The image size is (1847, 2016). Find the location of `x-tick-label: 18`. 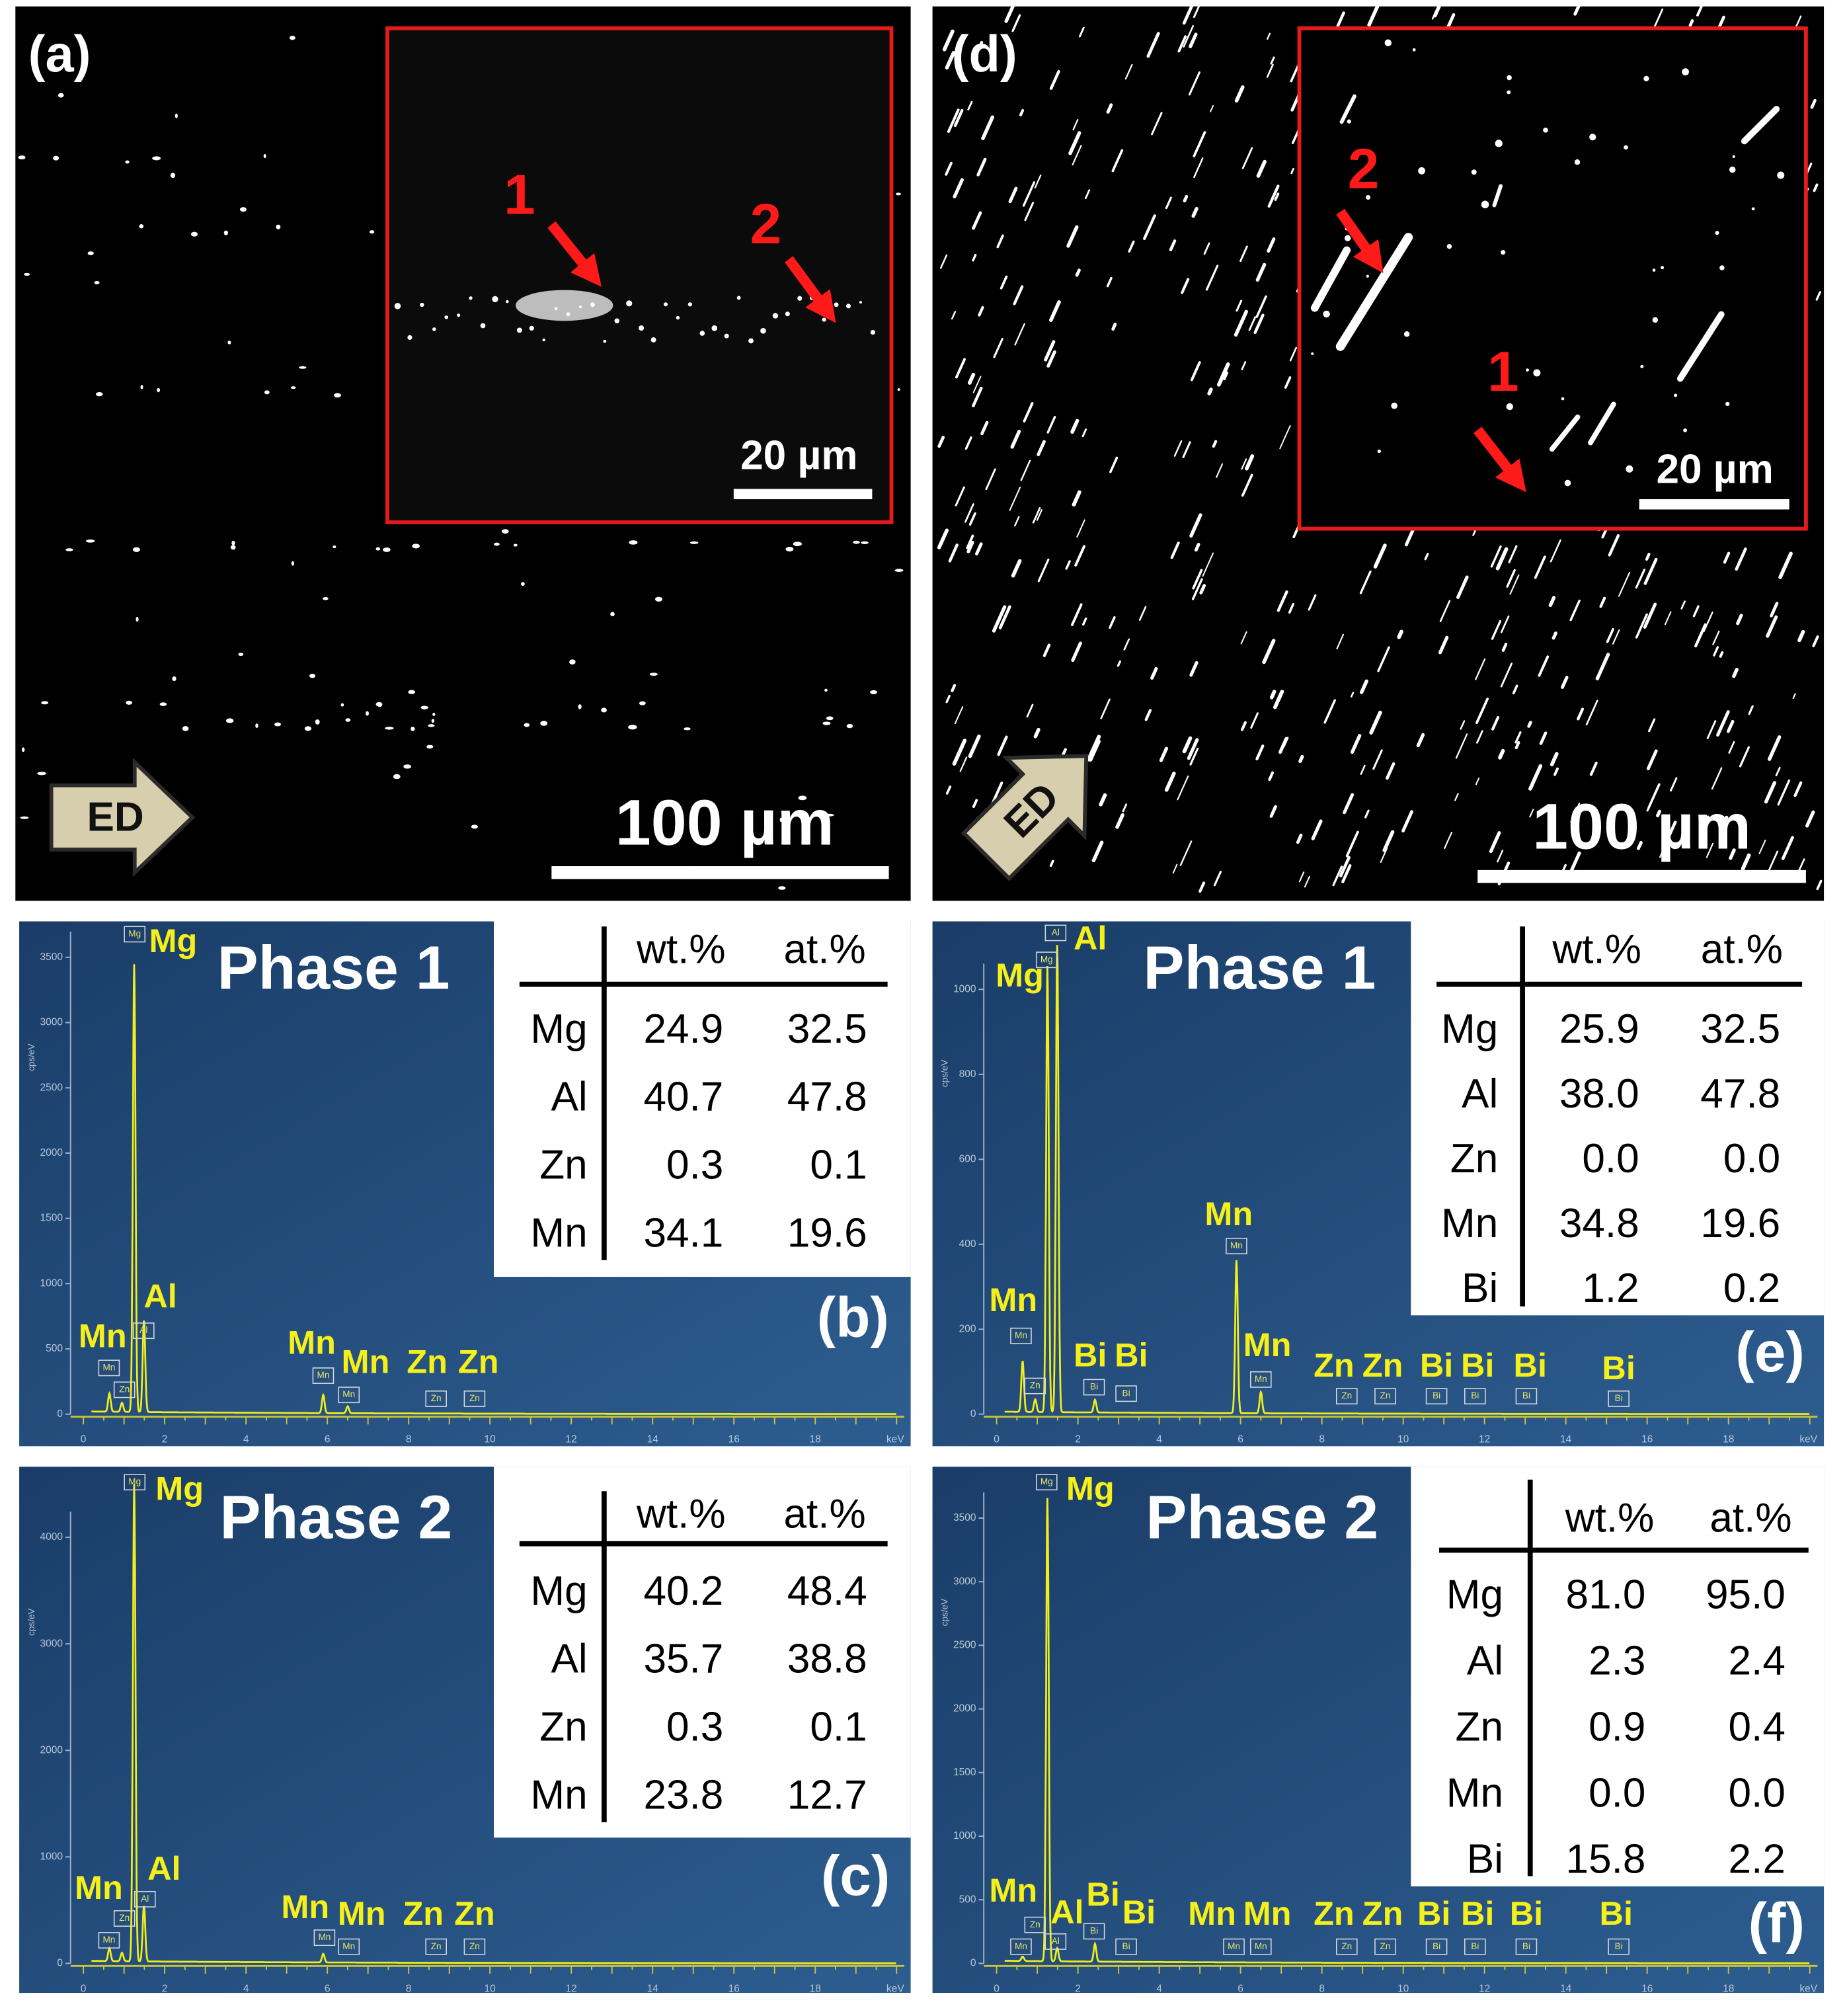

x-tick-label: 18 is located at coordinates (815, 1988).